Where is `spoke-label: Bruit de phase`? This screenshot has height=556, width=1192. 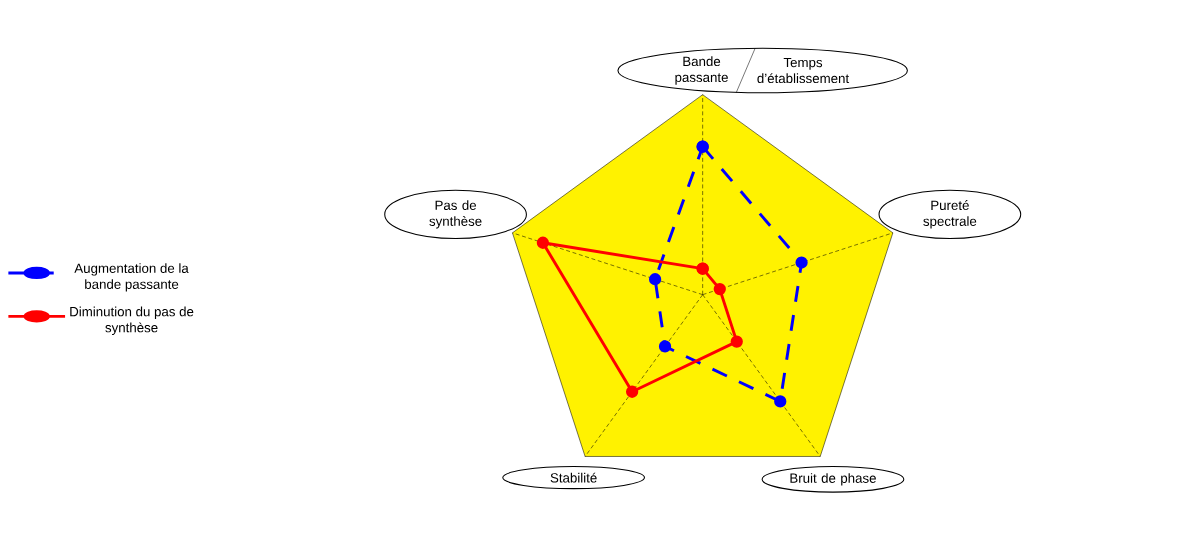
spoke-label: Bruit de phase is located at coordinates (833, 479).